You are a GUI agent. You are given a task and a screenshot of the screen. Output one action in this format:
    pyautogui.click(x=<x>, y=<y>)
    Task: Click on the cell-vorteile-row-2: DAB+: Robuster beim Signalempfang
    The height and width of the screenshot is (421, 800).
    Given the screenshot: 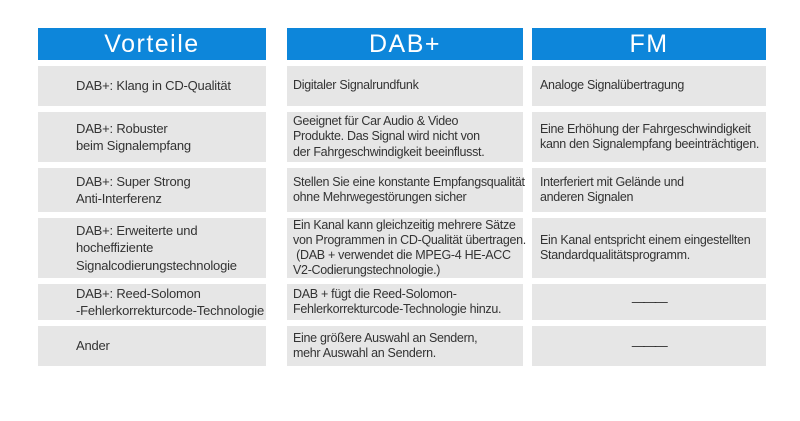 What is the action you would take?
    pyautogui.click(x=152, y=137)
    